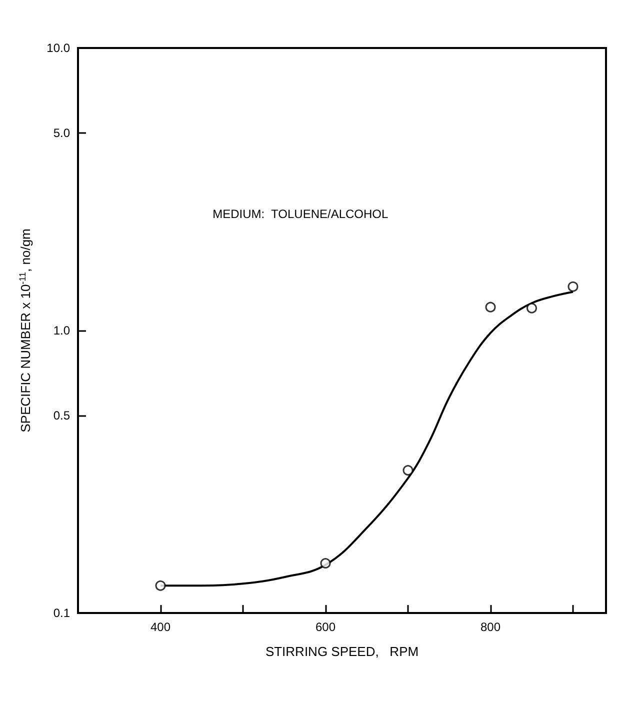 This screenshot has width=641, height=707. Describe the element at coordinates (61, 613) in the screenshot. I see `y-tick-label: 0.1` at that location.